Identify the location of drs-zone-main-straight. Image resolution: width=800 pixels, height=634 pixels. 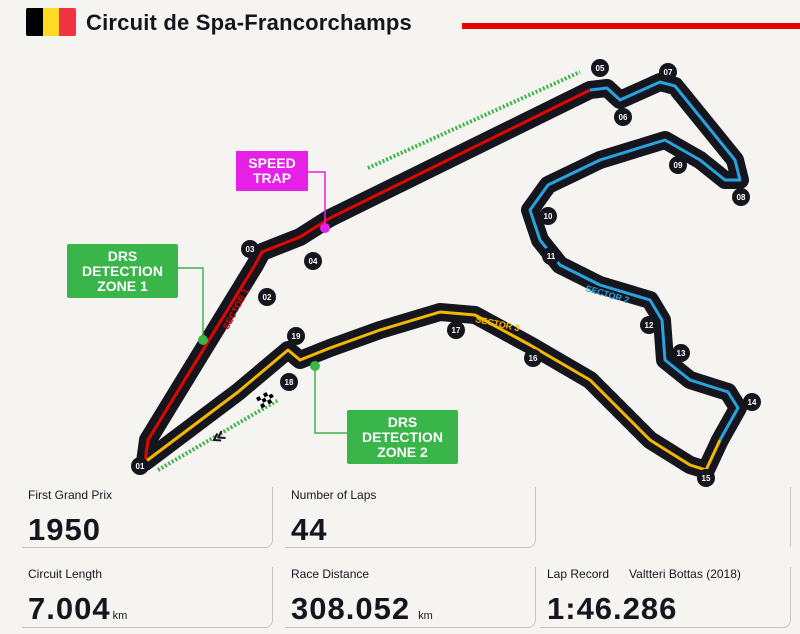
(218, 435).